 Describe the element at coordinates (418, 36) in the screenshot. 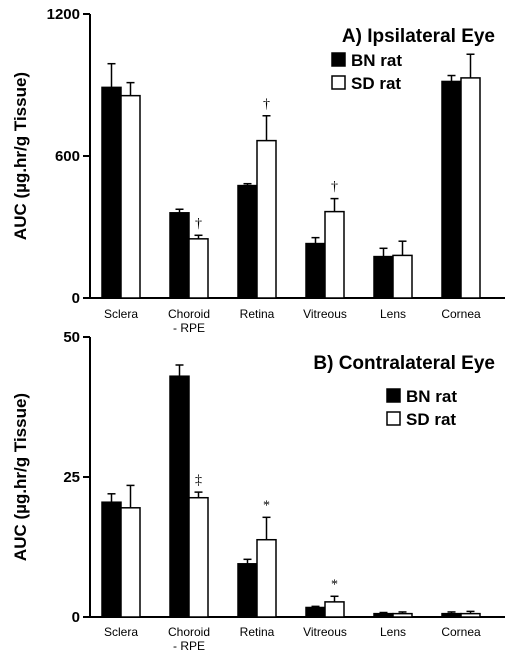

I see `chart-title: A) Ipsilateral Eye` at that location.